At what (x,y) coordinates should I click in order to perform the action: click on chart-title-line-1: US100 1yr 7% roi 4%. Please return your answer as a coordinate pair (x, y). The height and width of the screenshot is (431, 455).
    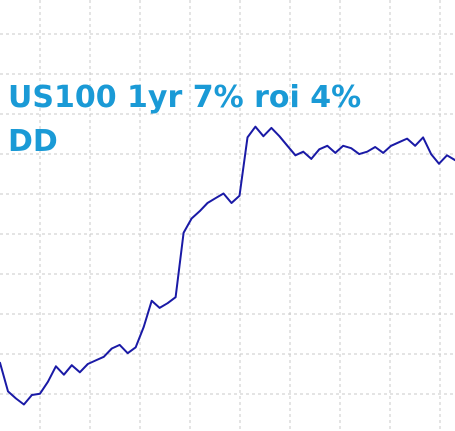
    Looking at the image, I should click on (184, 97).